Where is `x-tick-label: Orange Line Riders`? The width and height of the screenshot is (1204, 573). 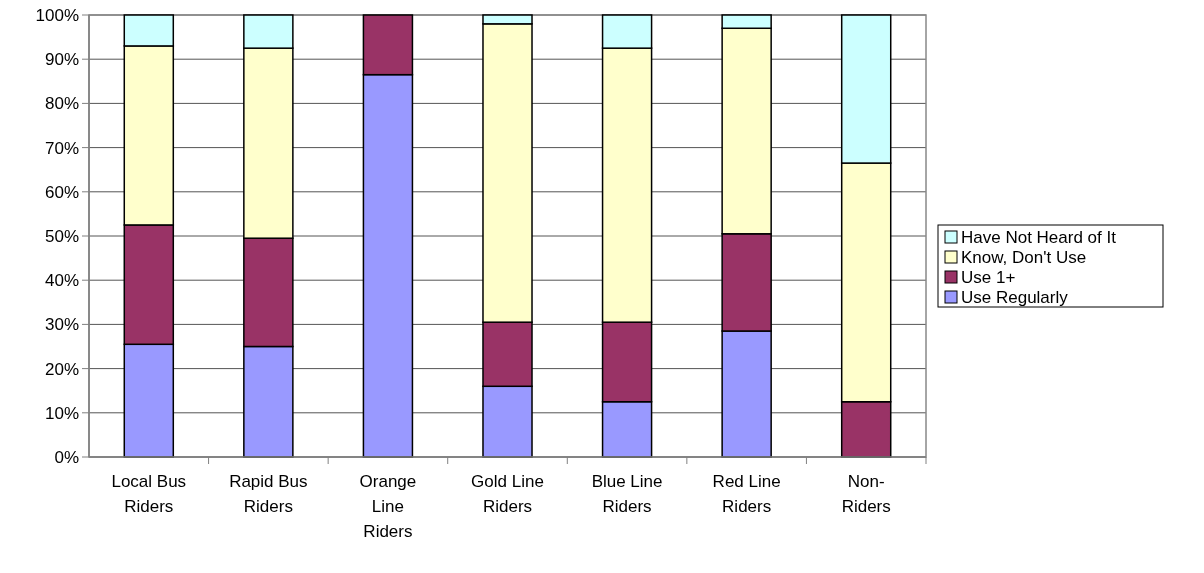 x-tick-label: Orange Line Riders is located at coordinates (388, 506).